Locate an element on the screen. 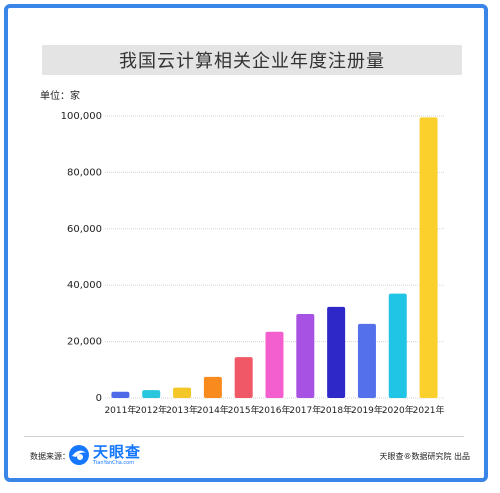  x-tick-label: 2014年 is located at coordinates (213, 410).